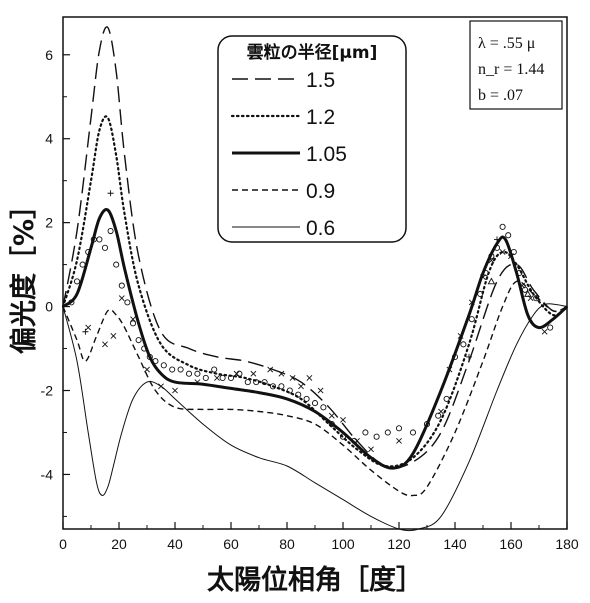 The width and height of the screenshot is (590, 603). I want to click on legend: 雲粒の半径[μm] 1.5 1.2 1.05 0.9 0.6, so click(312, 139).